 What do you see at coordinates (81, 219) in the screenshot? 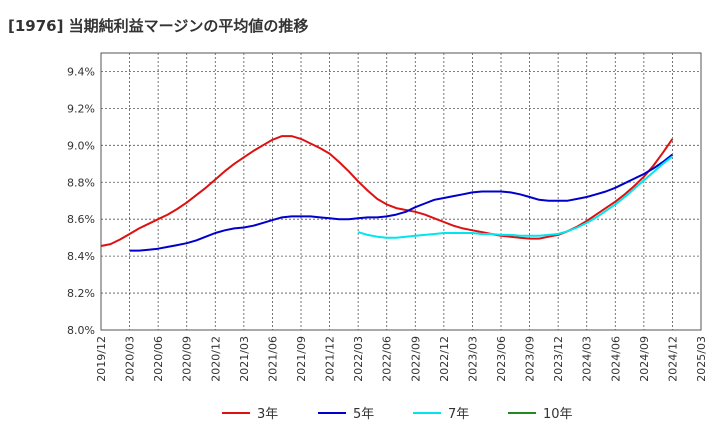
I see `y-tick-label: 8.6%` at bounding box center [81, 219].